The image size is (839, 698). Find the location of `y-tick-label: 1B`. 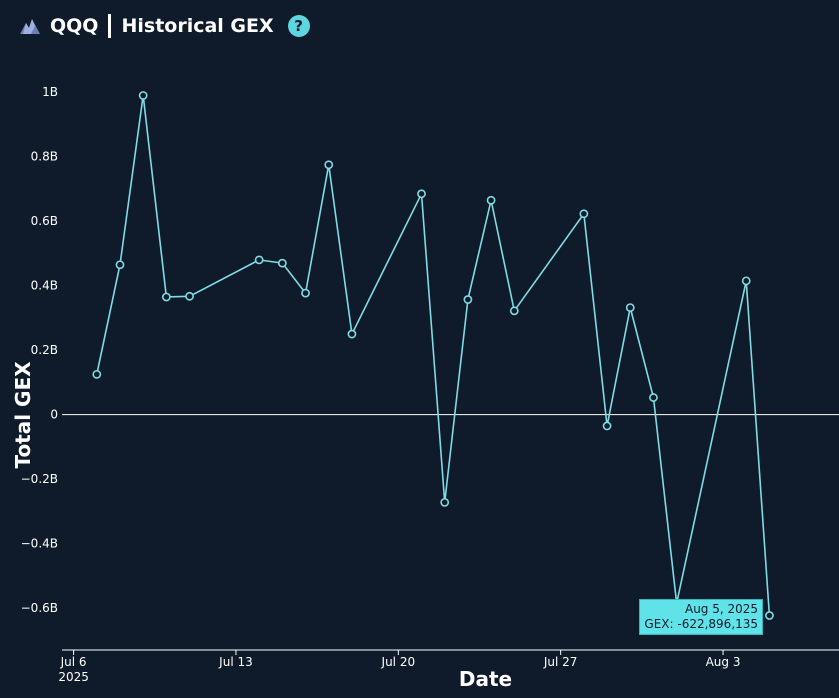

y-tick-label: 1B is located at coordinates (50, 92).